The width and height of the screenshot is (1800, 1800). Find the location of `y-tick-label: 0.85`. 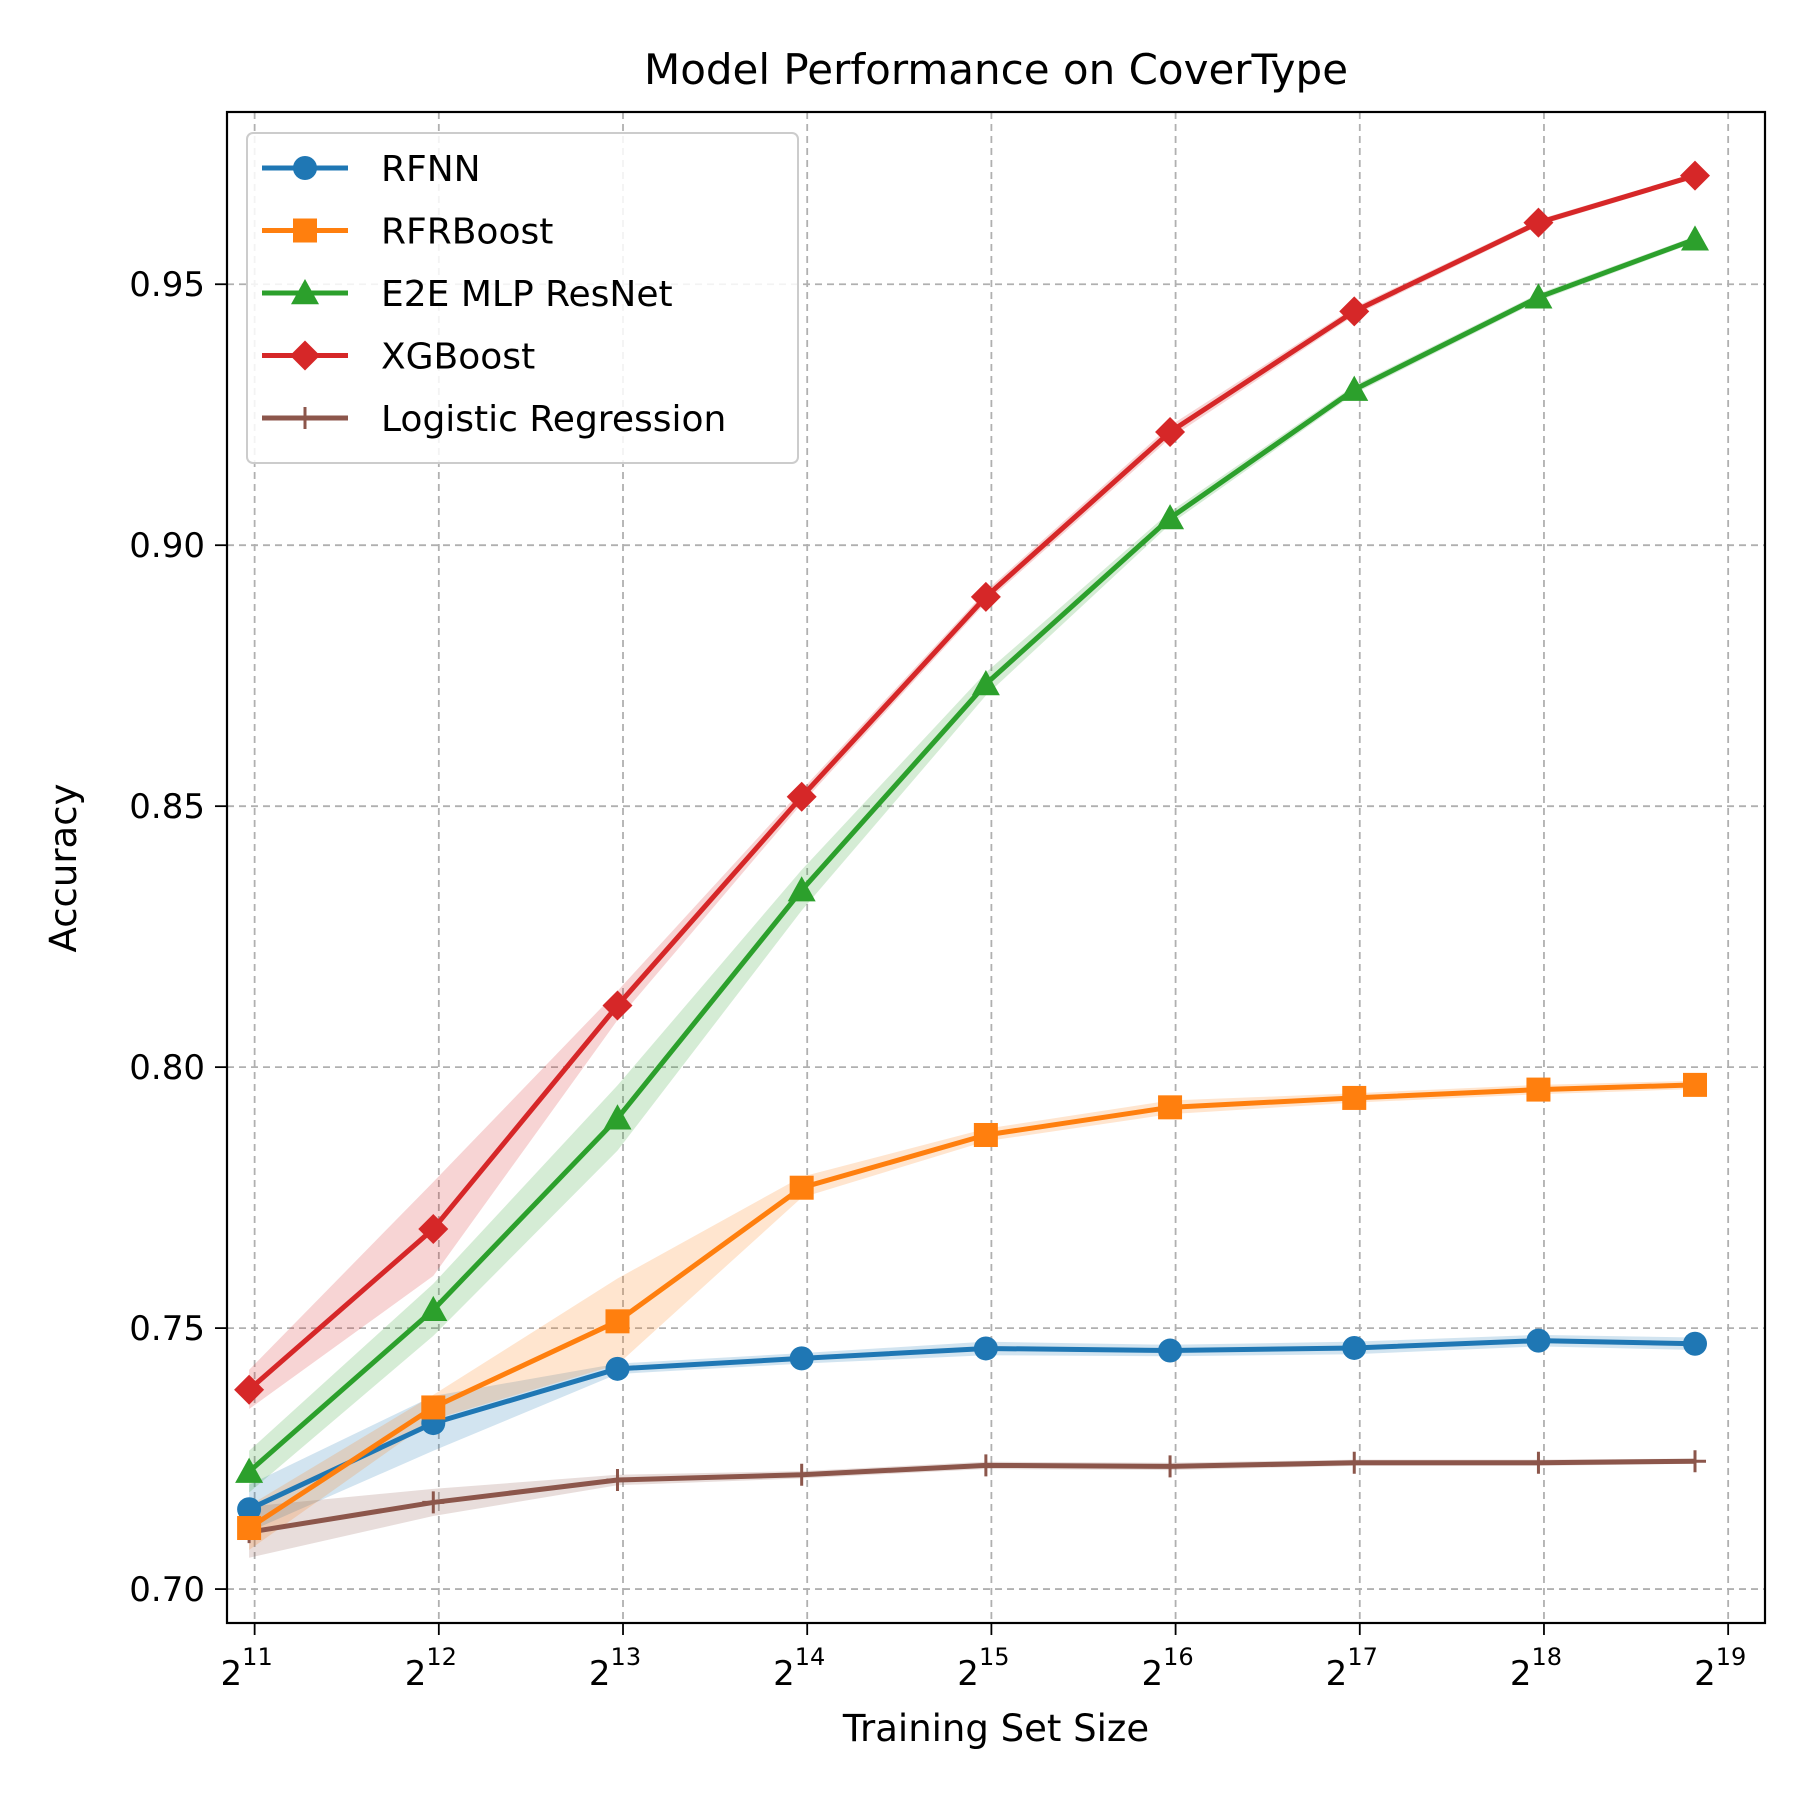

y-tick-label: 0.85 is located at coordinates (167, 807).